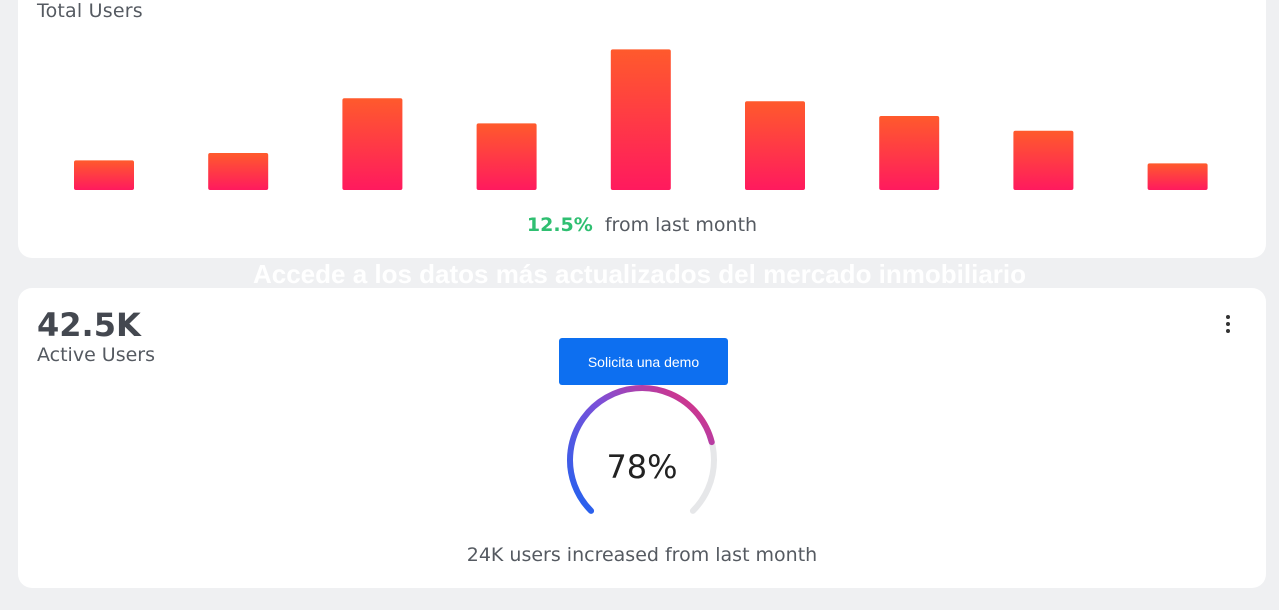  I want to click on total-users-change: 12.5% from last month, so click(642, 225).